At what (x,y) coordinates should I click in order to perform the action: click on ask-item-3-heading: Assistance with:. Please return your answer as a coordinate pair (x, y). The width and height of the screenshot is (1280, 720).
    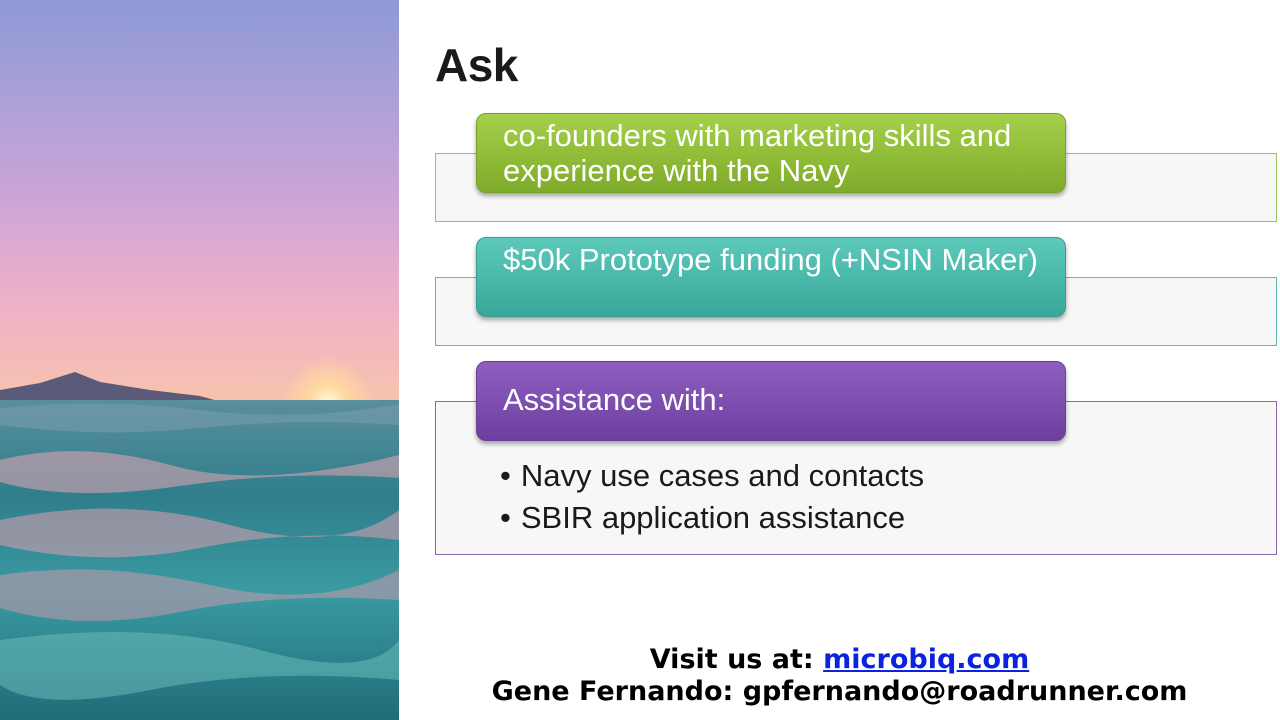
    Looking at the image, I should click on (771, 401).